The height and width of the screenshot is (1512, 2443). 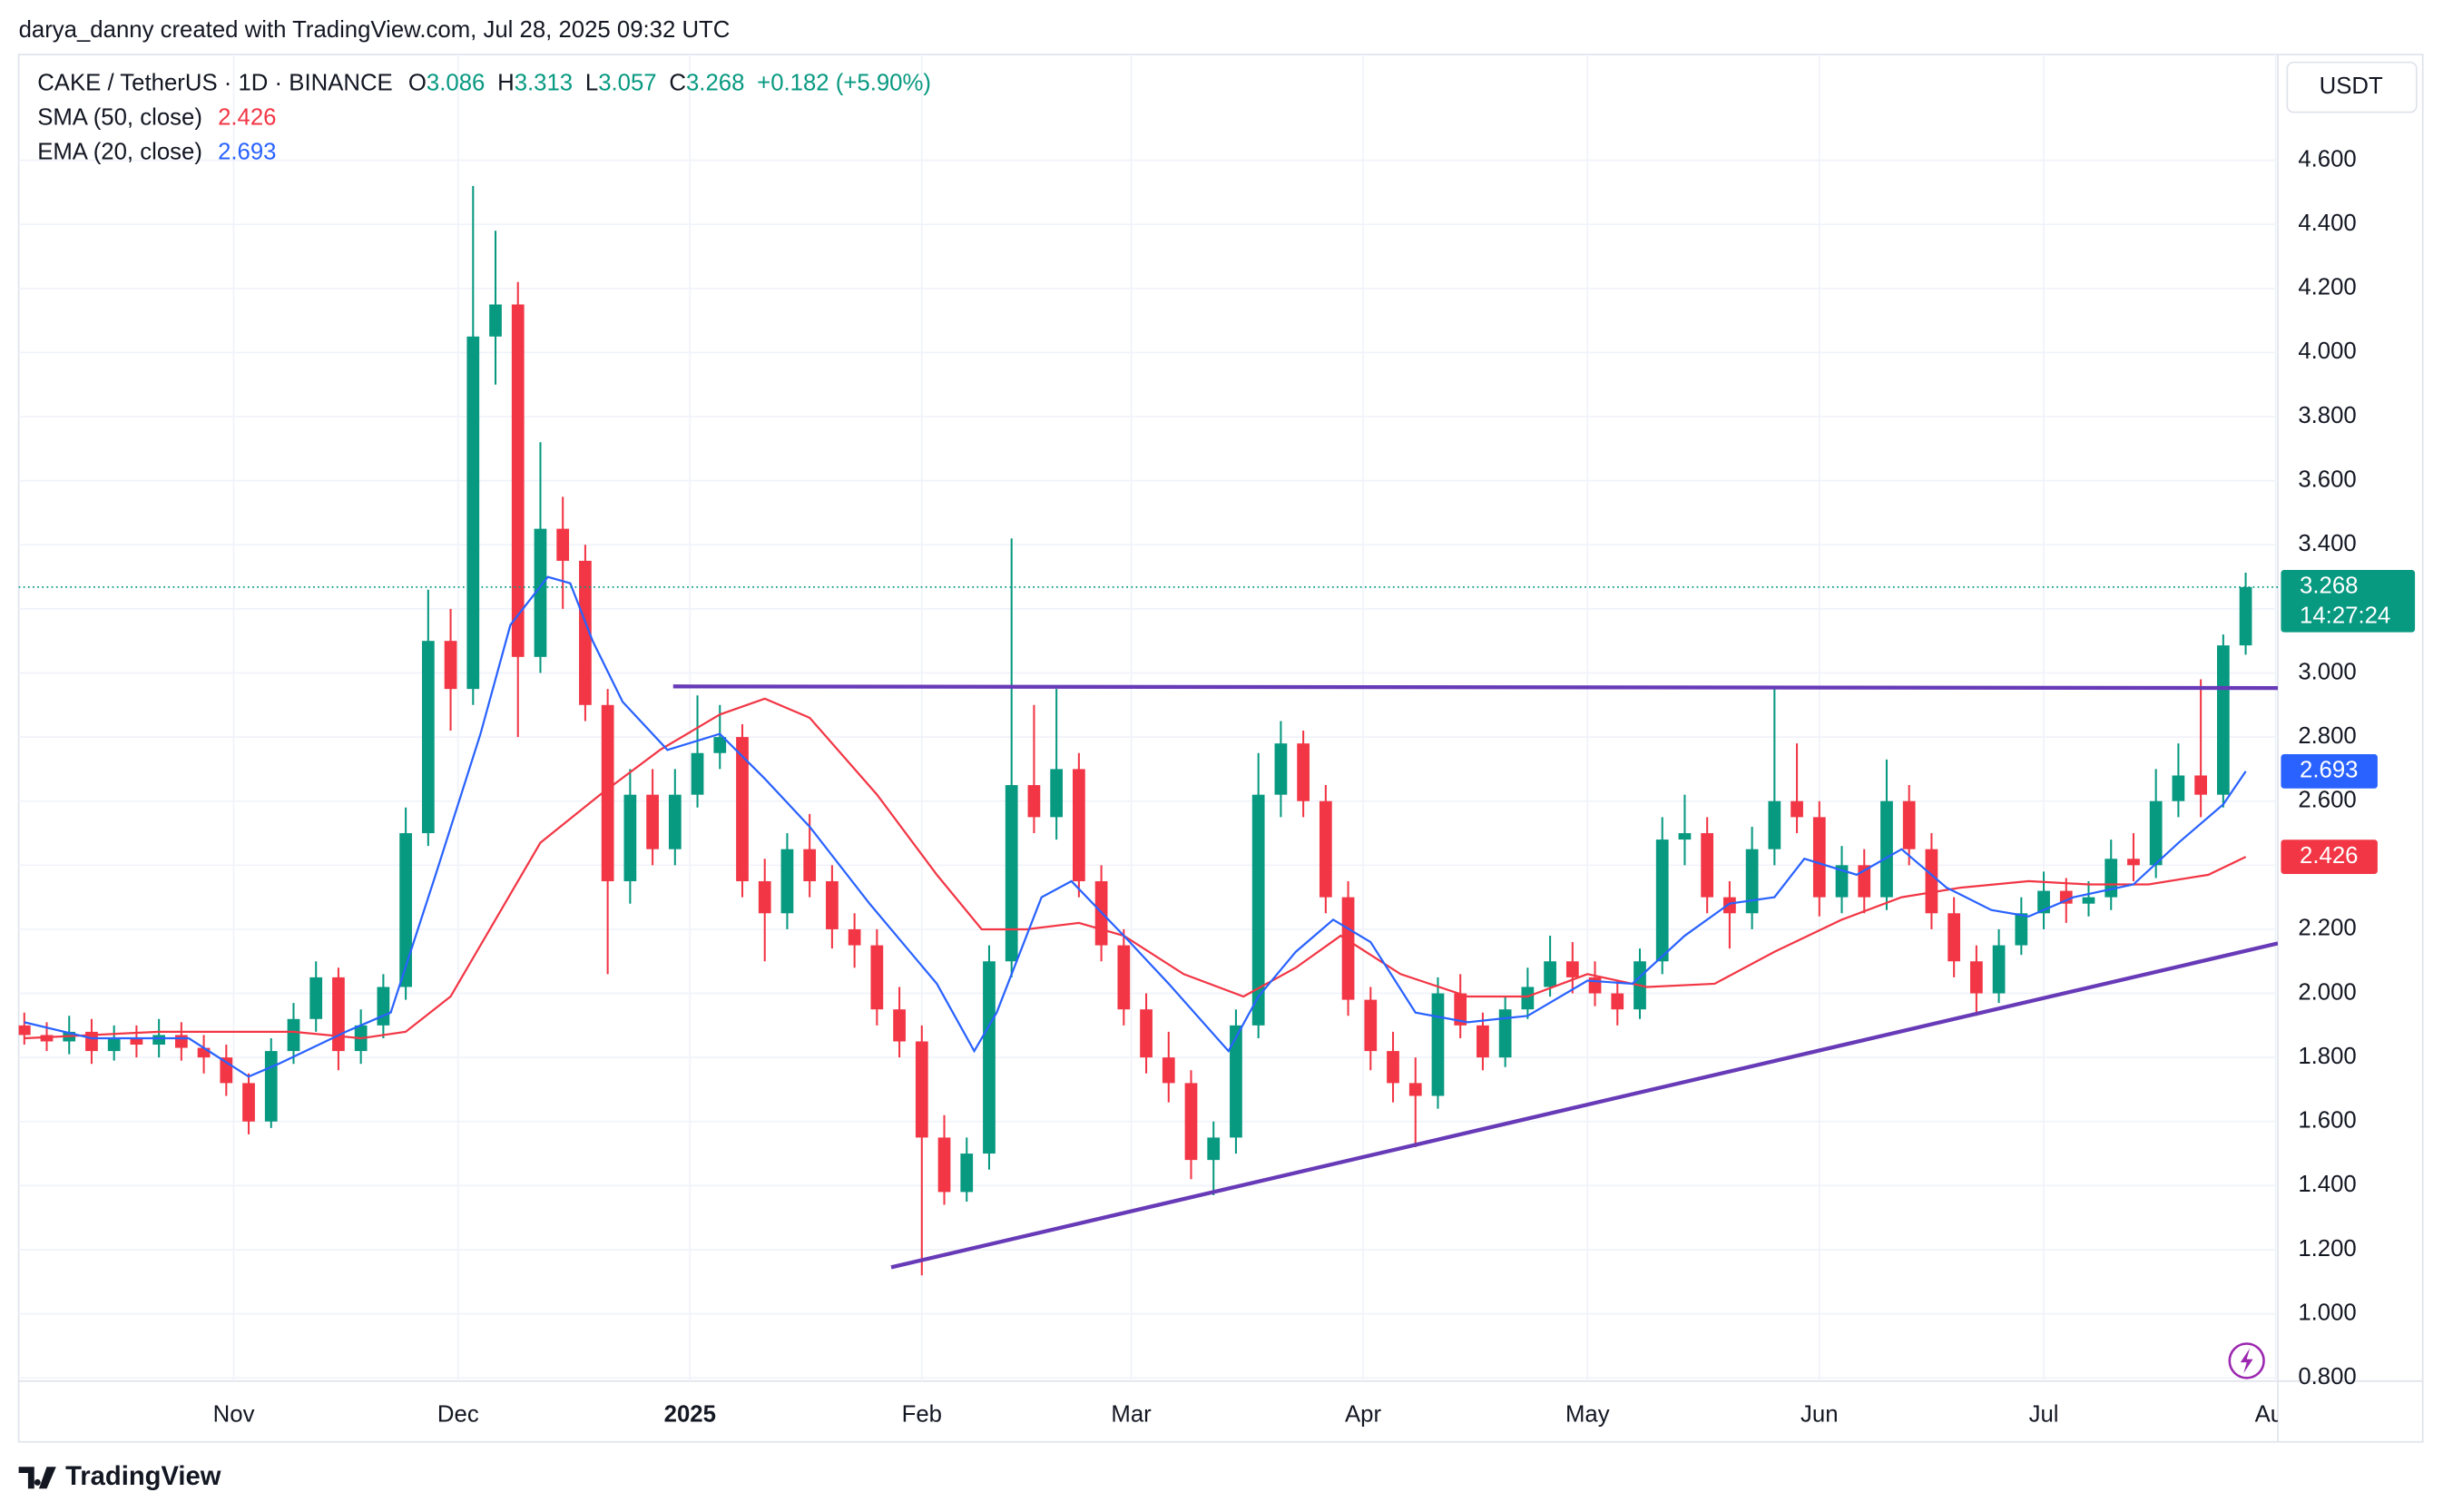 What do you see at coordinates (156, 117) in the screenshot?
I see `legend-sma: SMA (50, close) 2.426` at bounding box center [156, 117].